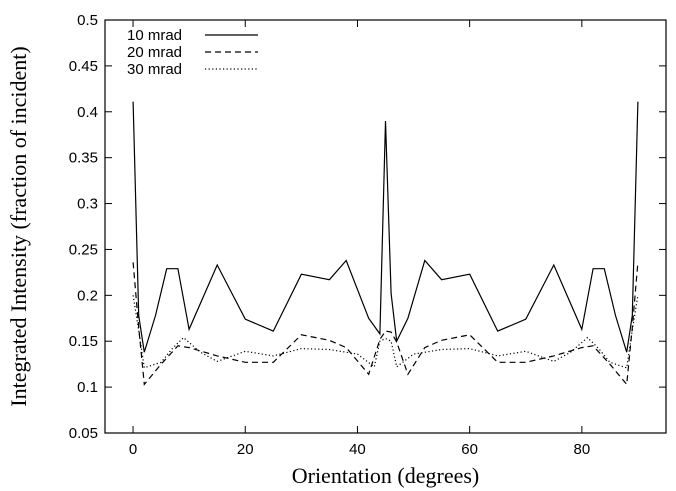  I want to click on y-tick-label: 0.5, so click(87, 20).